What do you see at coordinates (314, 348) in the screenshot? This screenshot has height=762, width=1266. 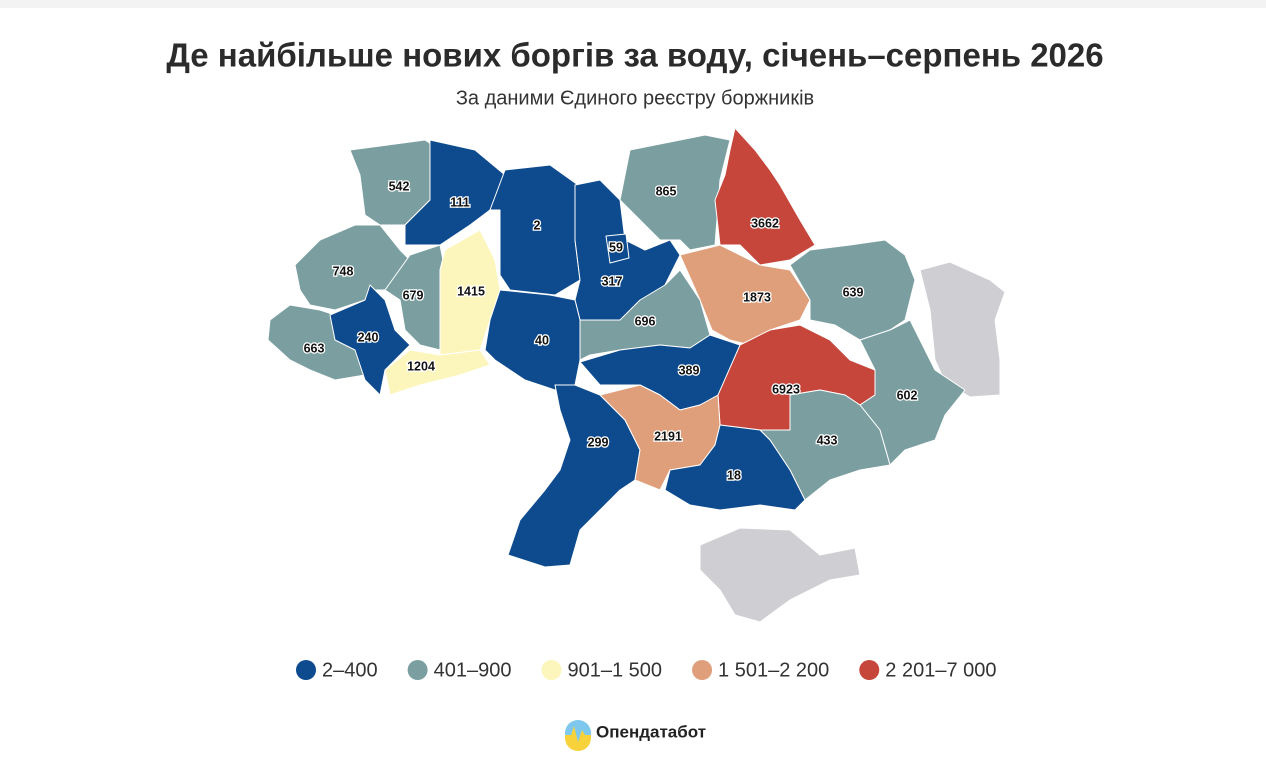 I see `region-value: 663` at bounding box center [314, 348].